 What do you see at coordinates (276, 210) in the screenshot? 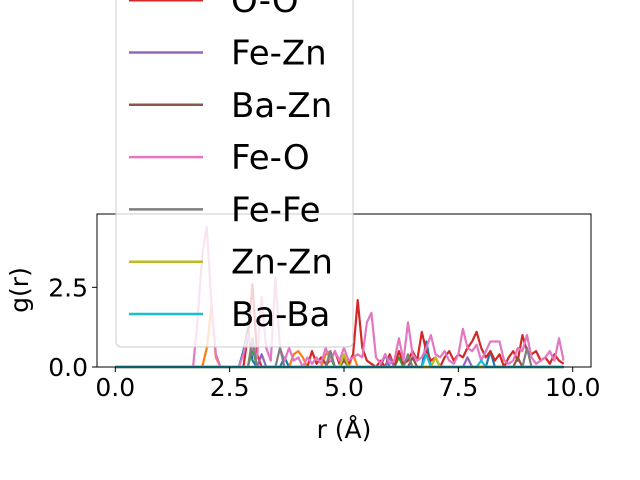
I see `legend-label-fe-fe: Fe-Fe` at bounding box center [276, 210].